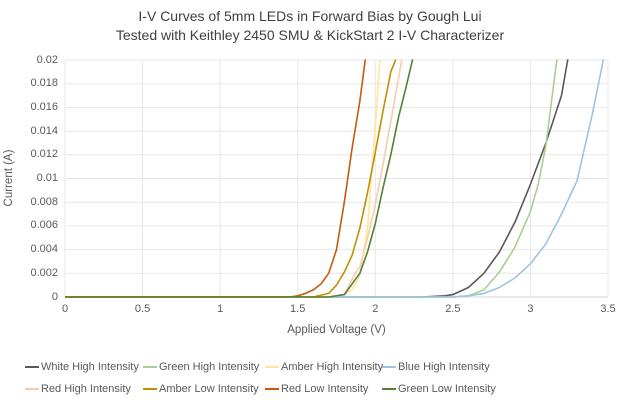 Image resolution: width=620 pixels, height=402 pixels. What do you see at coordinates (44, 225) in the screenshot?
I see `y-tick-label: 0.006` at bounding box center [44, 225].